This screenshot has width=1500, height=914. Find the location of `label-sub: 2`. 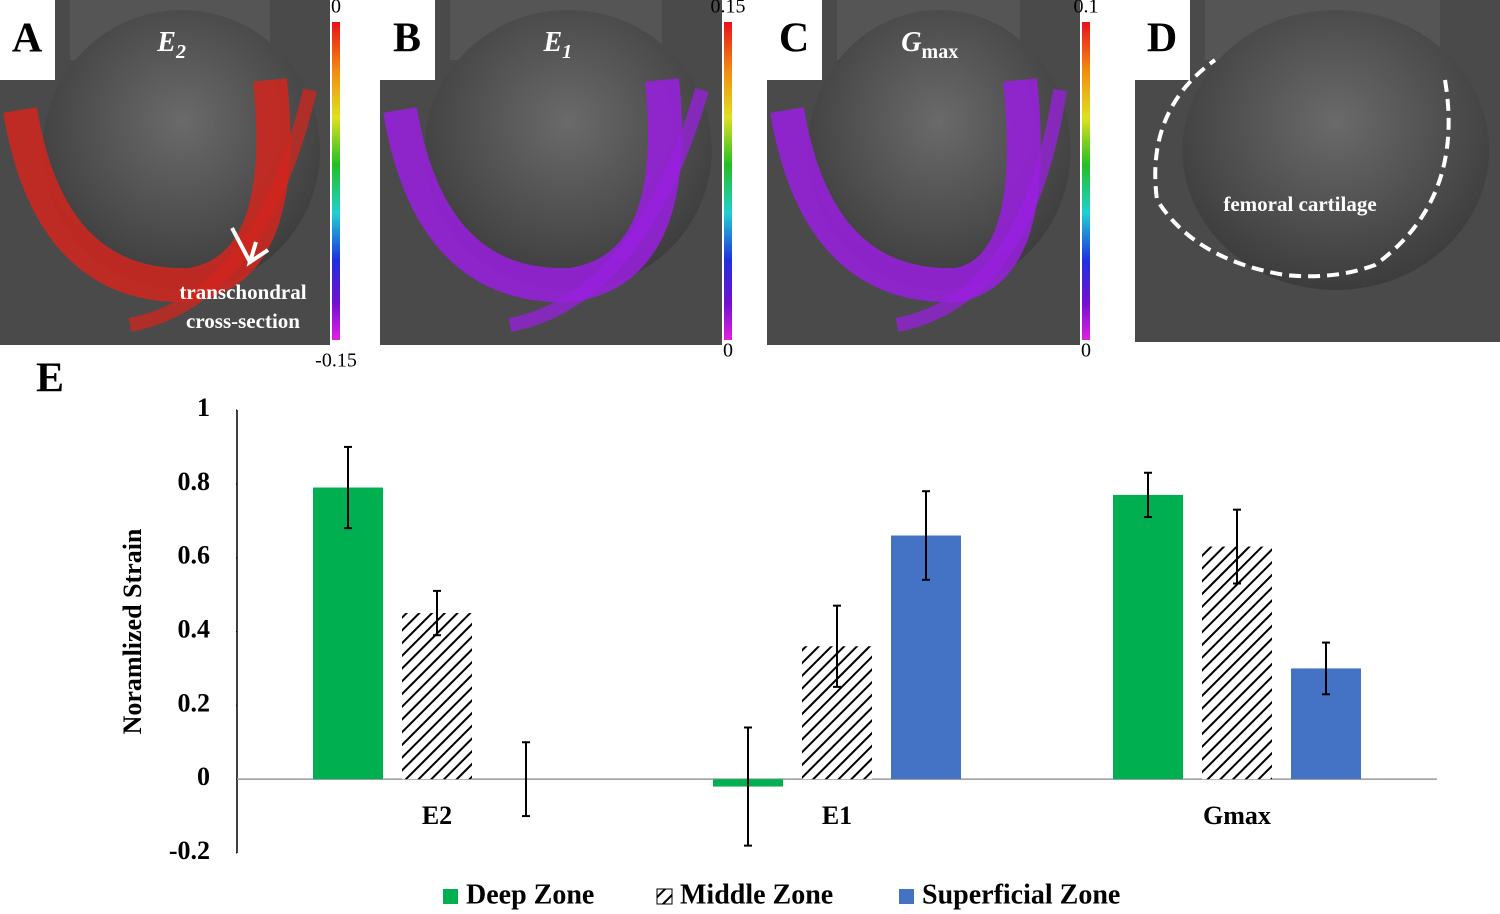

label-sub: 2 is located at coordinates (180, 52).